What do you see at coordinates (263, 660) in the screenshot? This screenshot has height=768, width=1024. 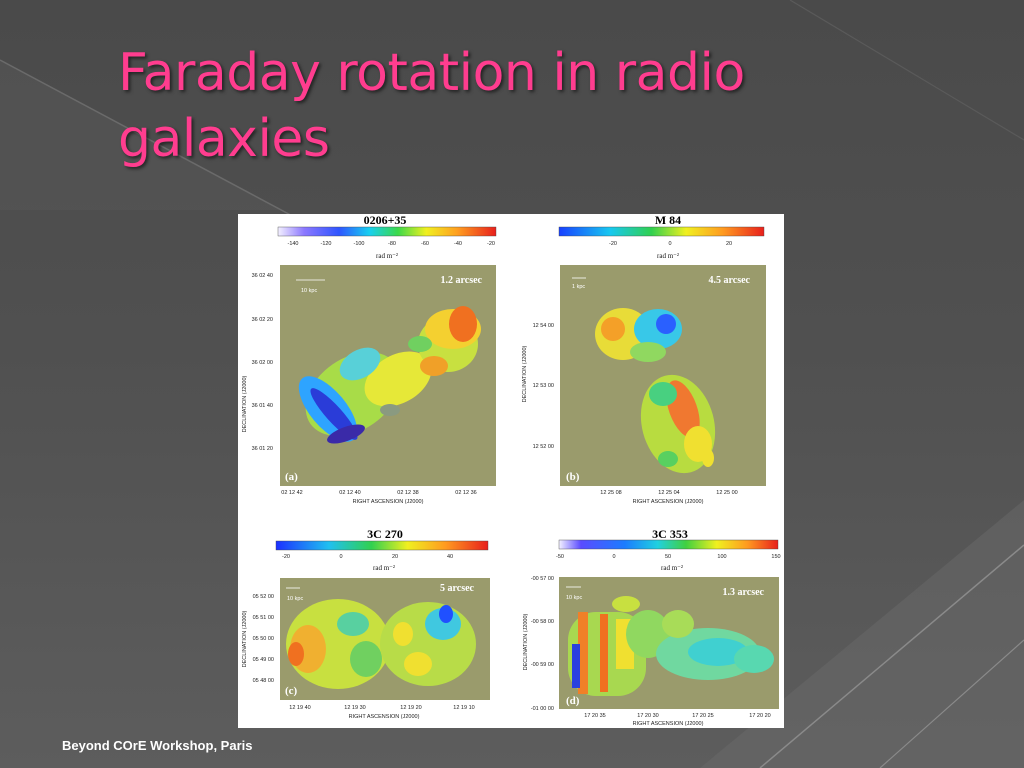 I see `panel-c-dec-tick: 05 49 00` at bounding box center [263, 660].